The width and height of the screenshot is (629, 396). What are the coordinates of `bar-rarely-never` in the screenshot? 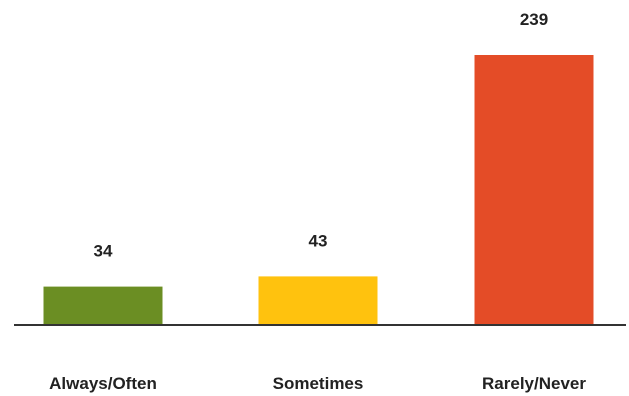 It's located at (534, 190).